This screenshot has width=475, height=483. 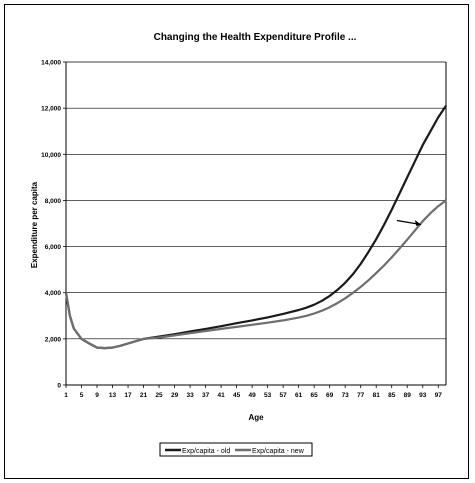 I want to click on x-tick-label: 33, so click(x=190, y=395).